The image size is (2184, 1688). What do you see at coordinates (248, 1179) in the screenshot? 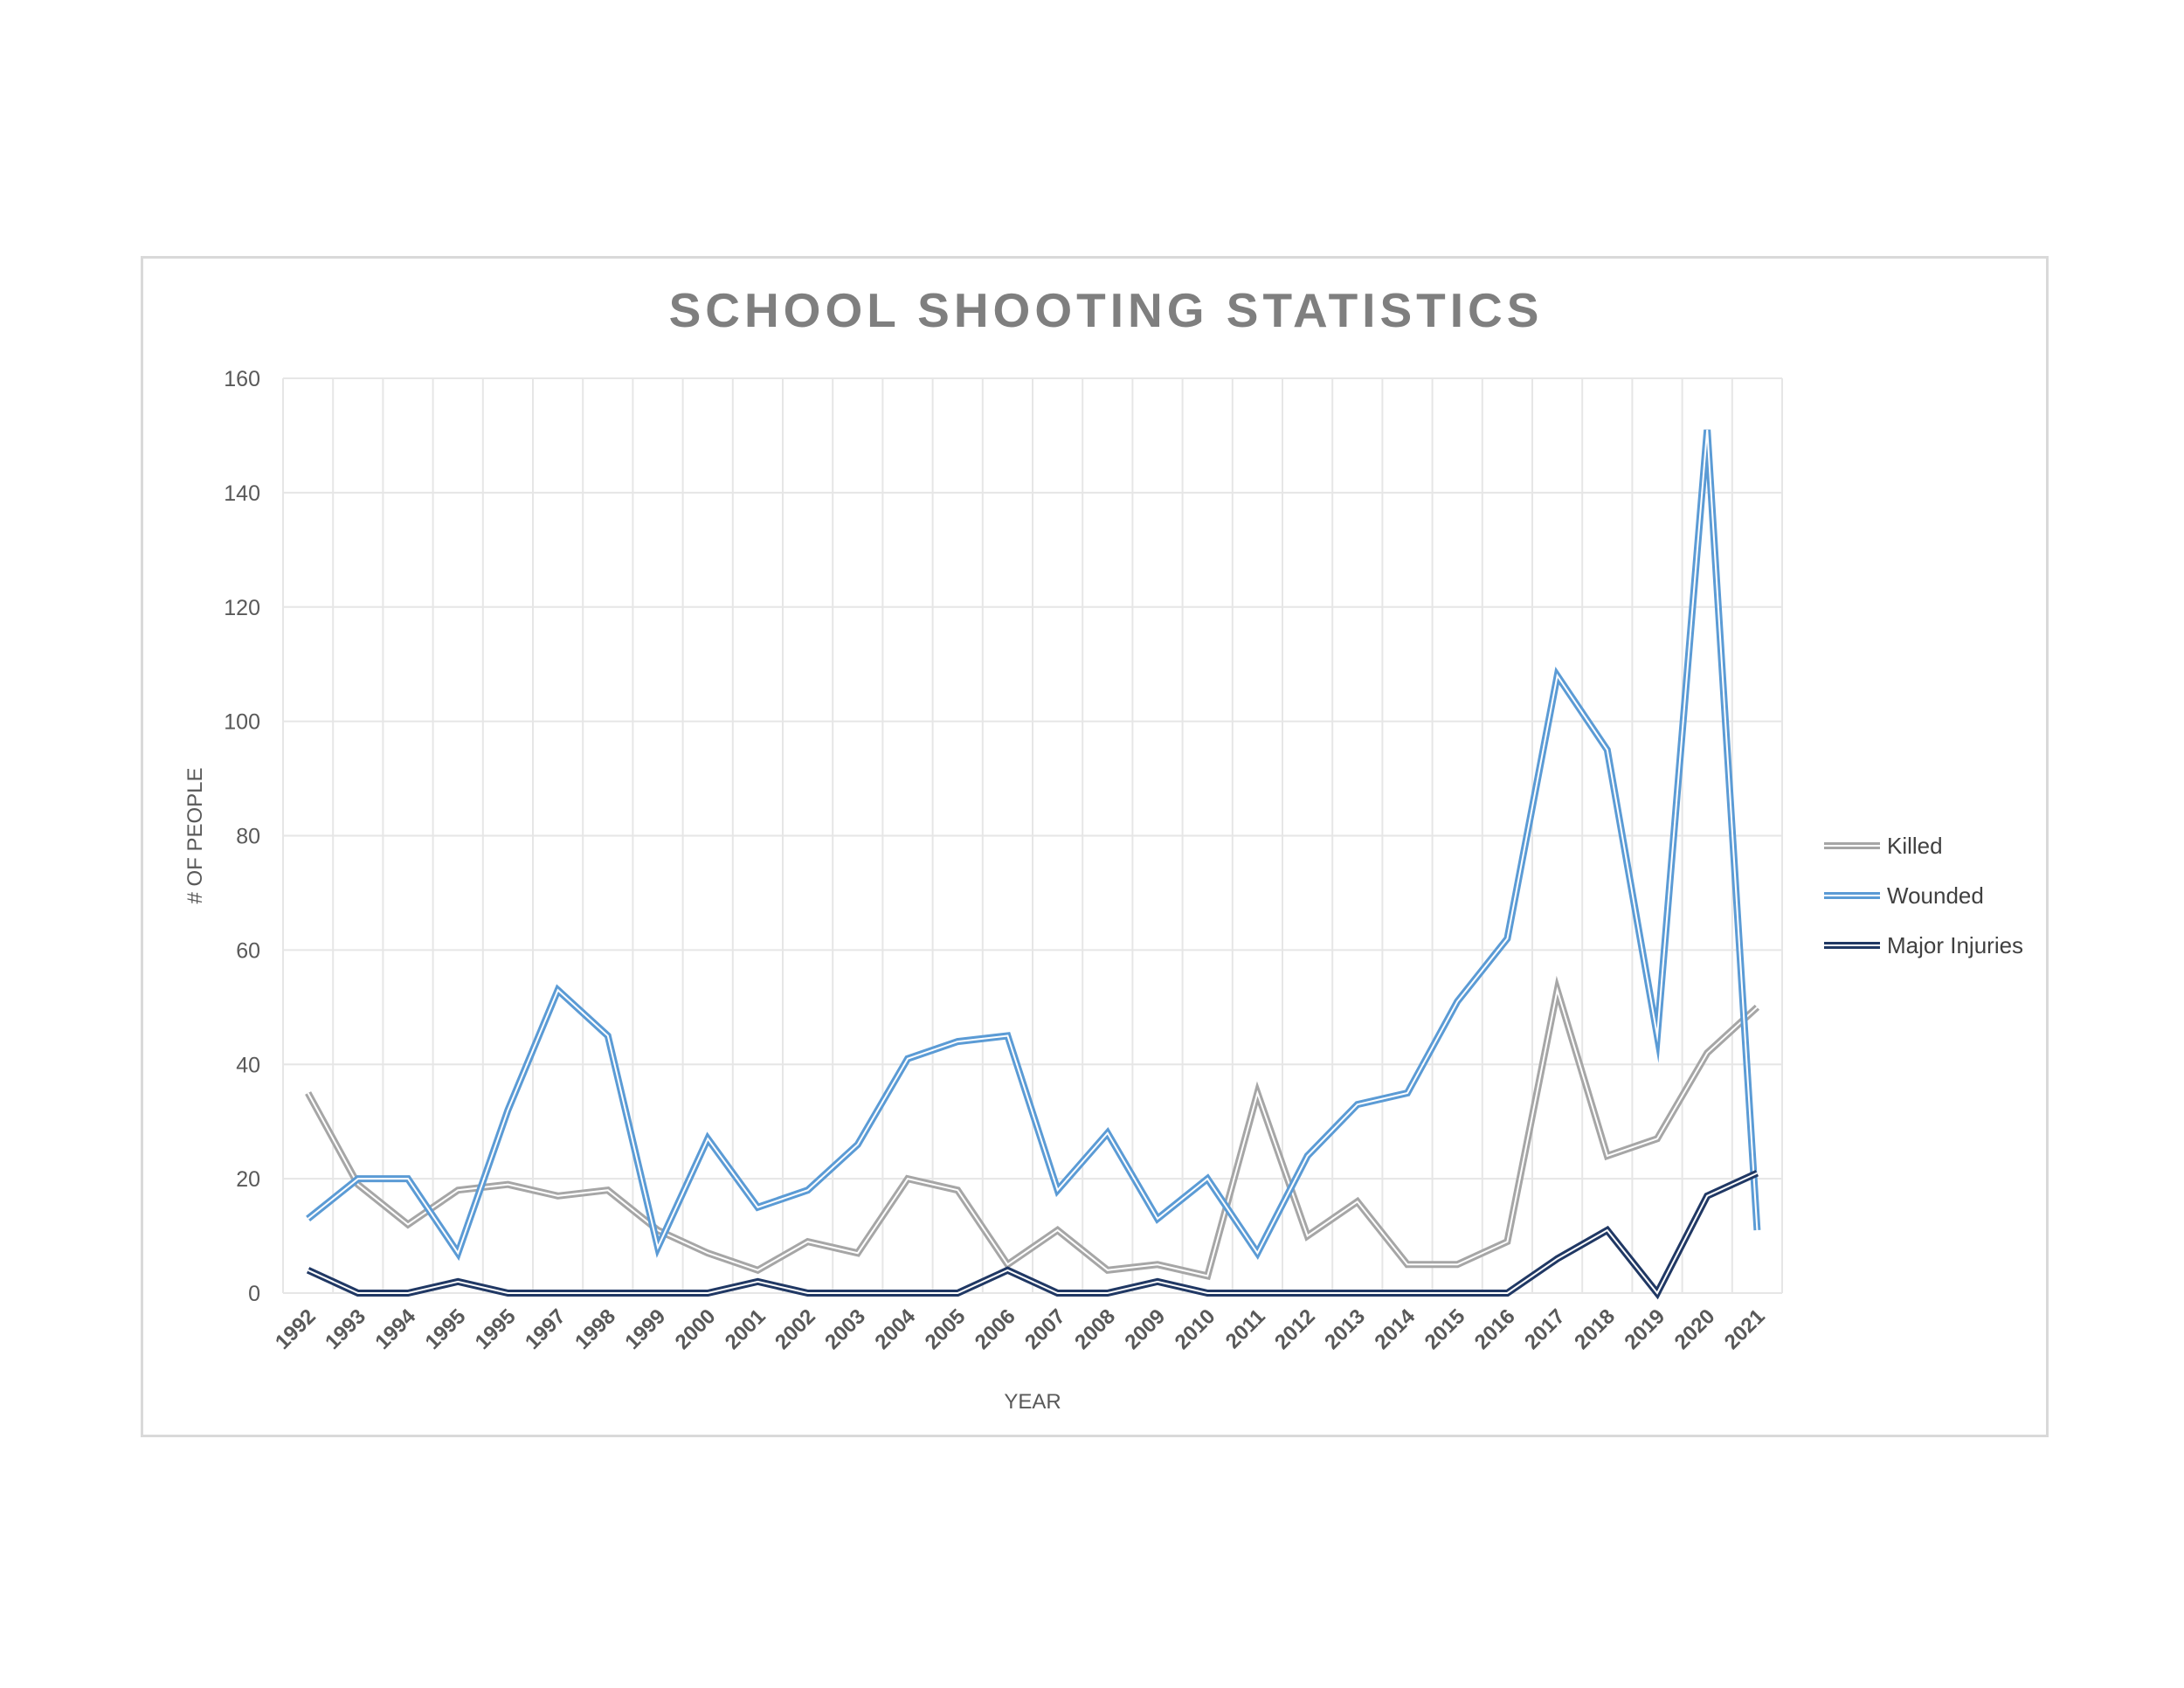
I see `y-tick-label: 20` at bounding box center [248, 1179].